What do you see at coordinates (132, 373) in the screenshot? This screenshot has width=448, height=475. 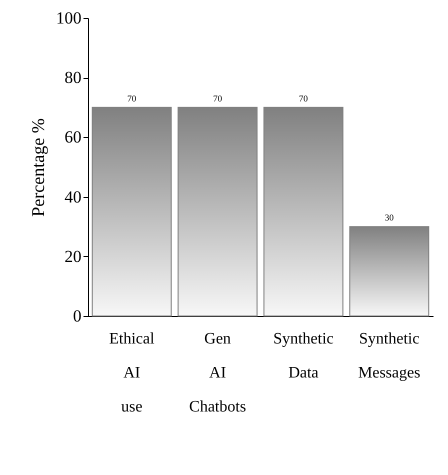 I see `x-tick-label: Ethical AI use` at bounding box center [132, 373].